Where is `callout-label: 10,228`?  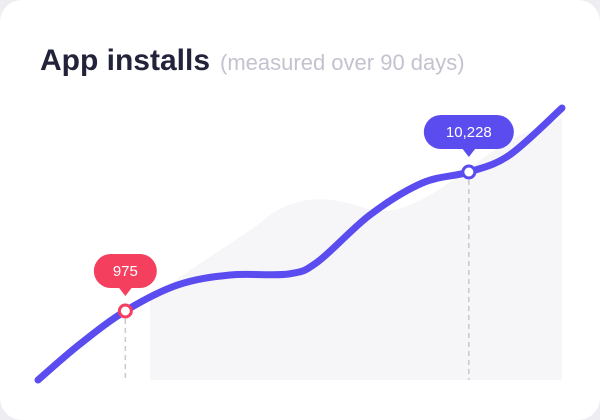 callout-label: 10,228 is located at coordinates (469, 132).